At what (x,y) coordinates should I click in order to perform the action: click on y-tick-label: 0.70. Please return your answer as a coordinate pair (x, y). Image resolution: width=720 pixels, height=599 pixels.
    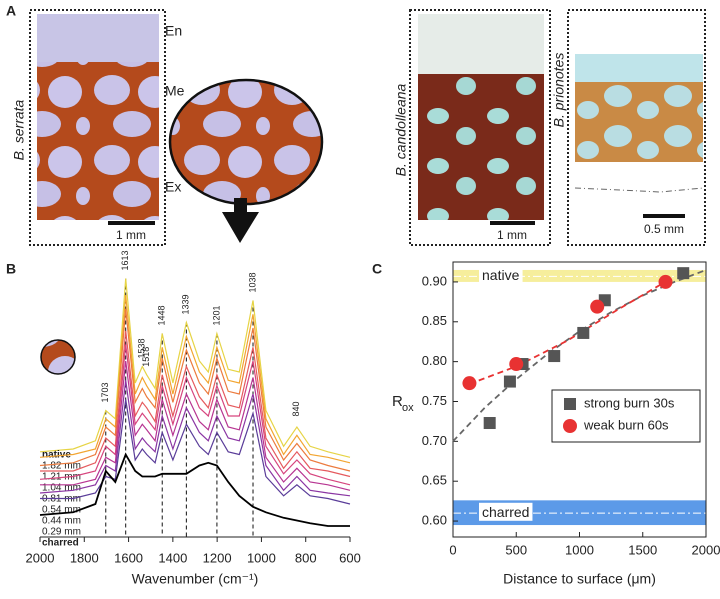
    Looking at the image, I should click on (434, 440).